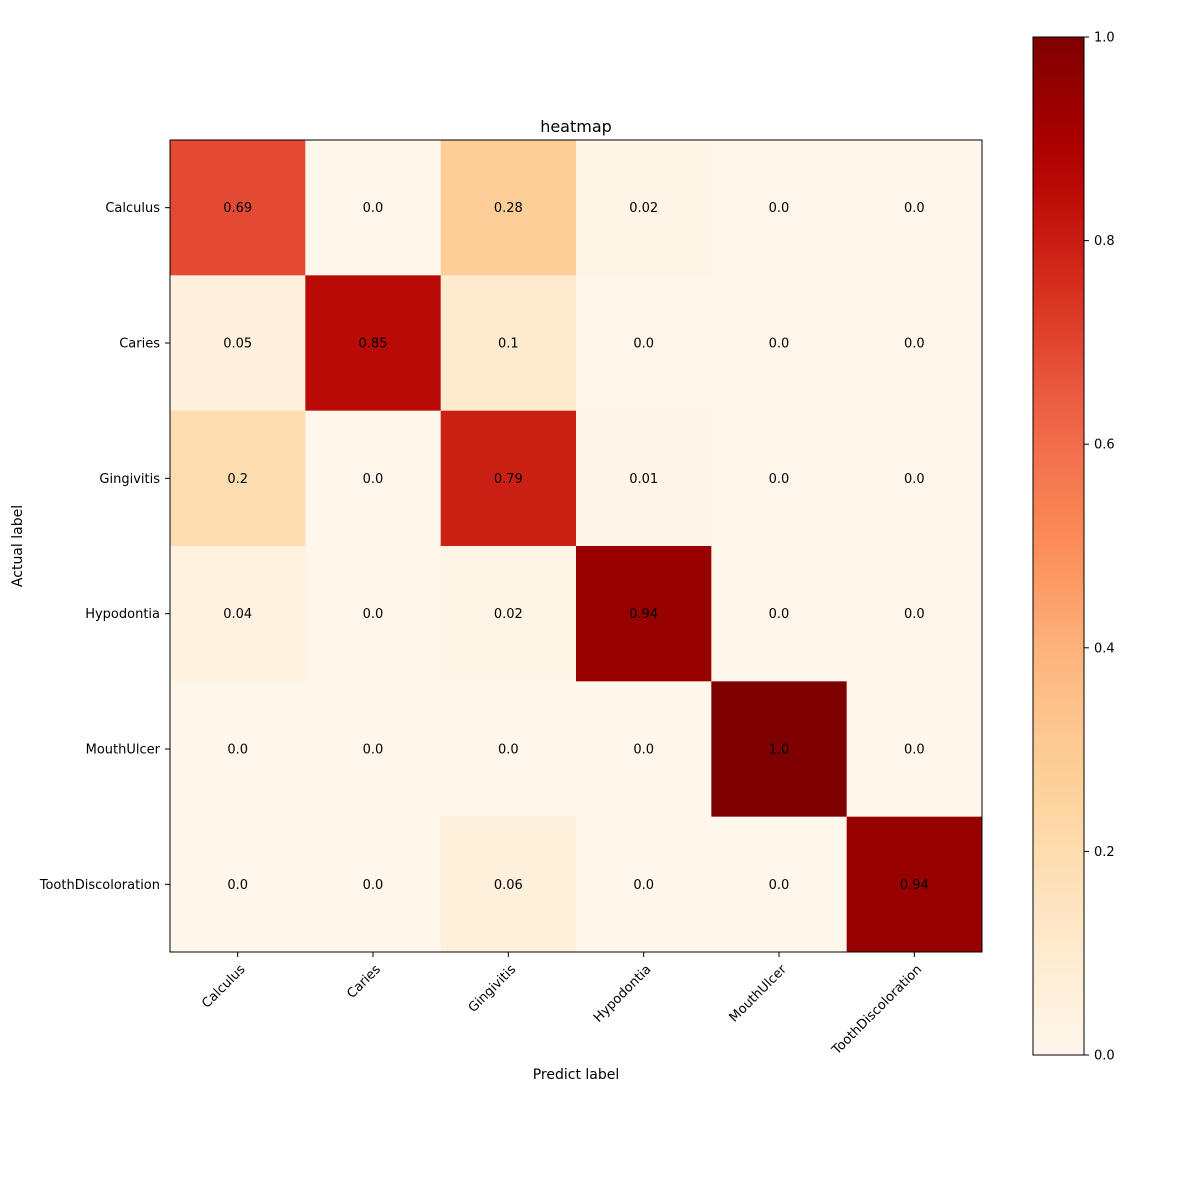 This screenshot has width=1200, height=1200. What do you see at coordinates (122, 614) in the screenshot?
I see `y-tick-label: Hypodontia` at bounding box center [122, 614].